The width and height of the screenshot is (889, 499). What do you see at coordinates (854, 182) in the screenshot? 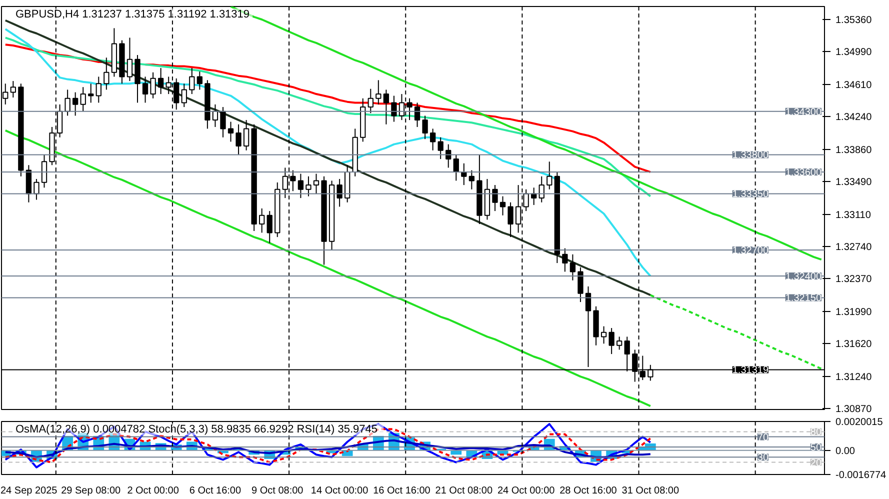
I see `y-tick-label: 1.33490` at bounding box center [854, 182].